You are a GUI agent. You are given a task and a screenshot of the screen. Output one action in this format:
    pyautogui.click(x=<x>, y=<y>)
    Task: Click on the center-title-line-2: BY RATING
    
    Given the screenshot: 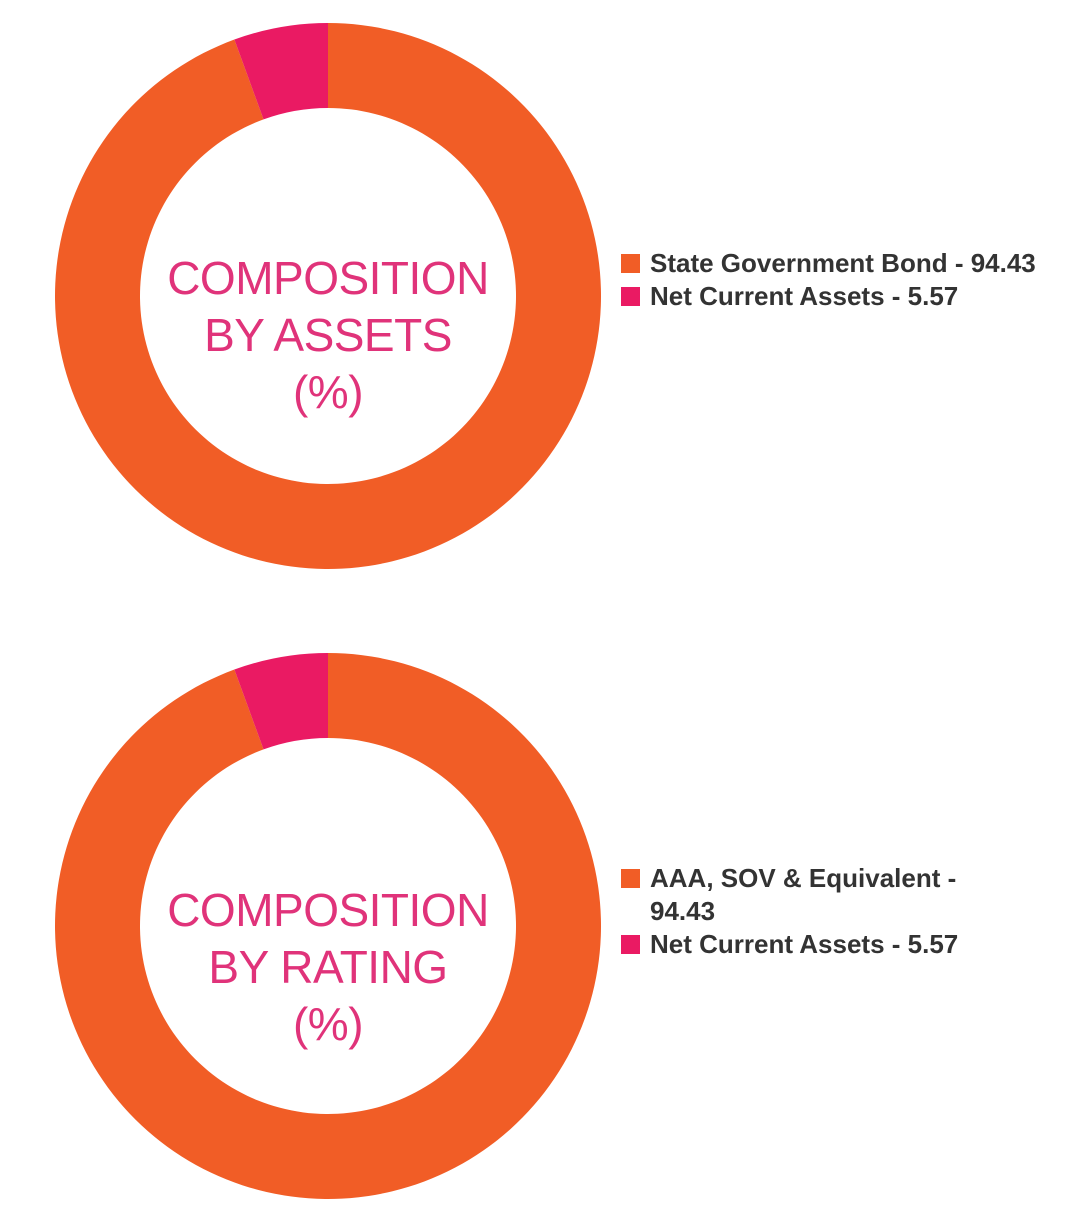 What is the action you would take?
    pyautogui.click(x=328, y=967)
    